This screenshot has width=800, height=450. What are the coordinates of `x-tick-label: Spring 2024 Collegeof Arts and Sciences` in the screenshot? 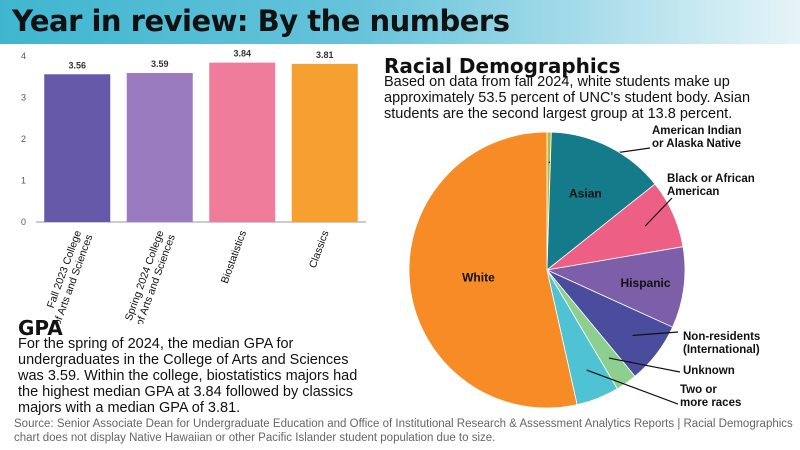 It's located at (150, 276).